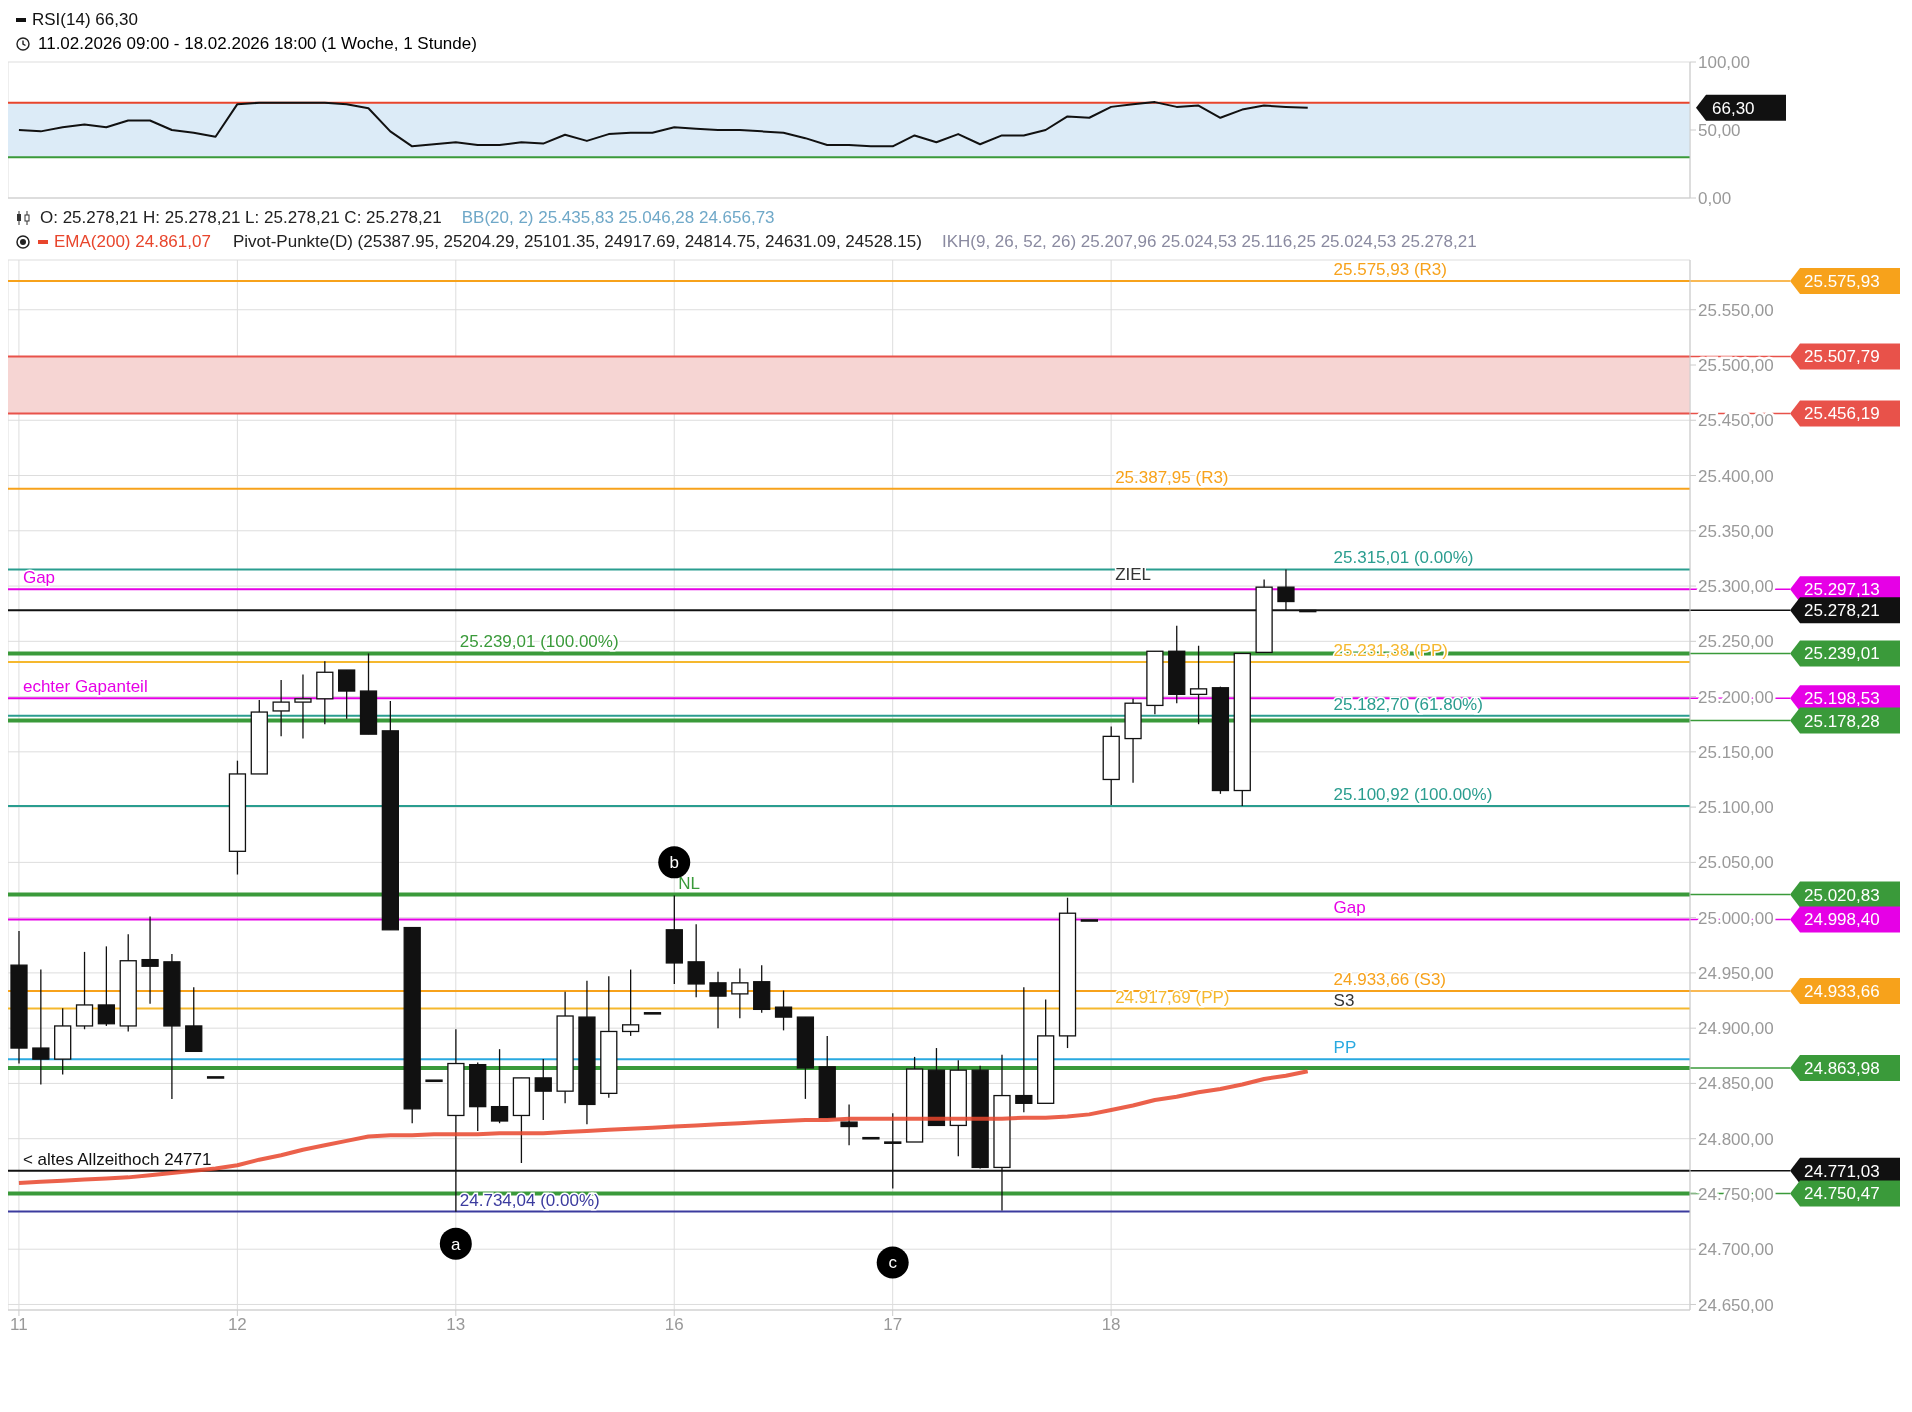  I want to click on annotation: echter Gapanteil, so click(85, 687).